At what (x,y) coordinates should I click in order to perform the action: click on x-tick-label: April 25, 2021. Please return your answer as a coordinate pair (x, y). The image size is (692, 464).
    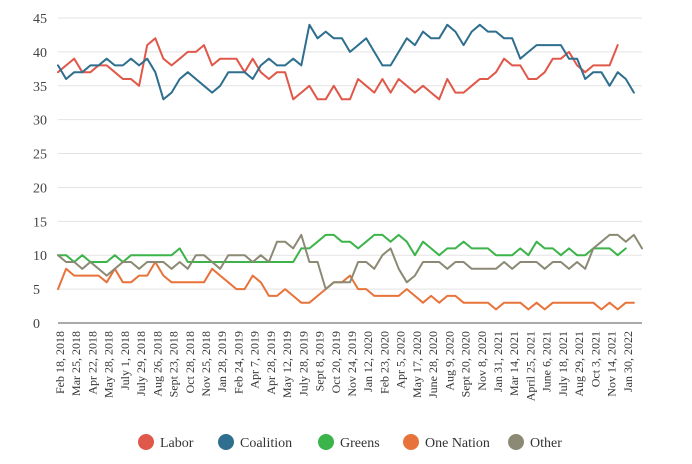
    Looking at the image, I should click on (530, 366).